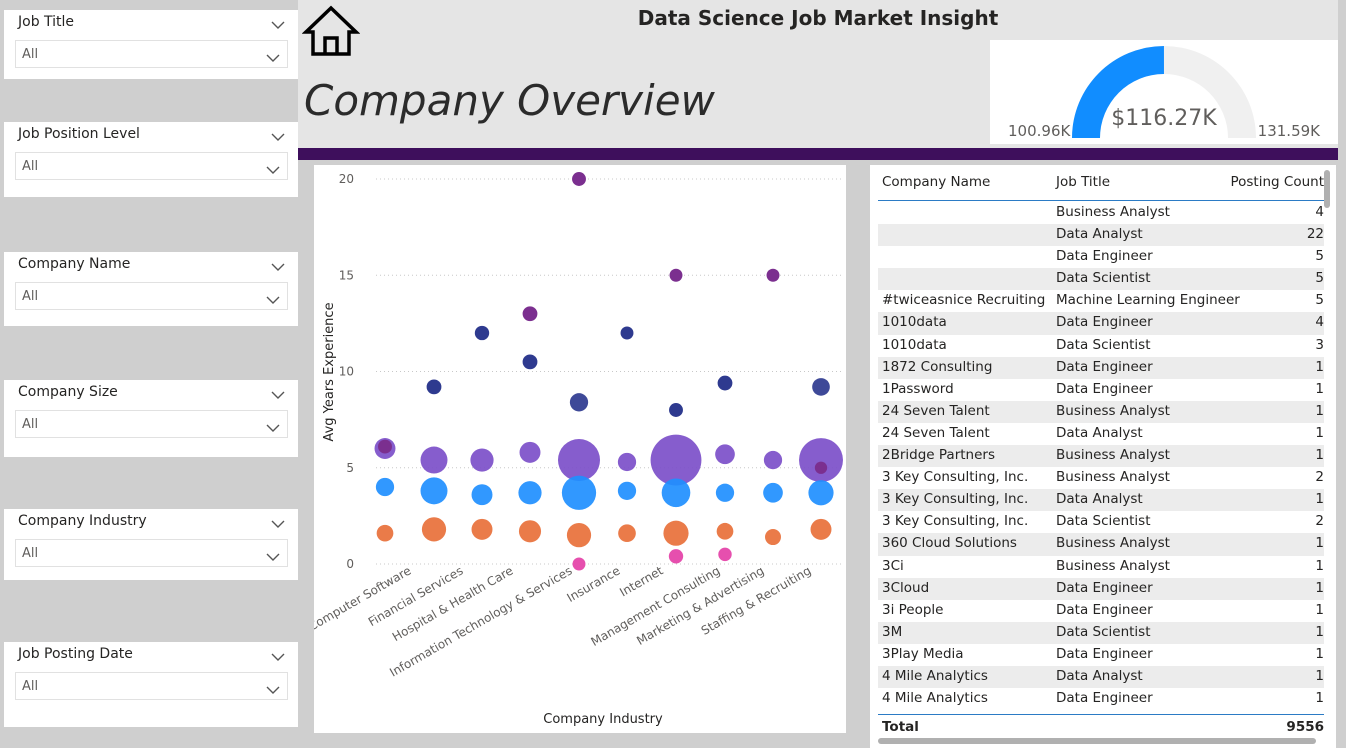 This screenshot has height=748, width=1346. I want to click on gauge-min-label: 100.96K, so click(1039, 131).